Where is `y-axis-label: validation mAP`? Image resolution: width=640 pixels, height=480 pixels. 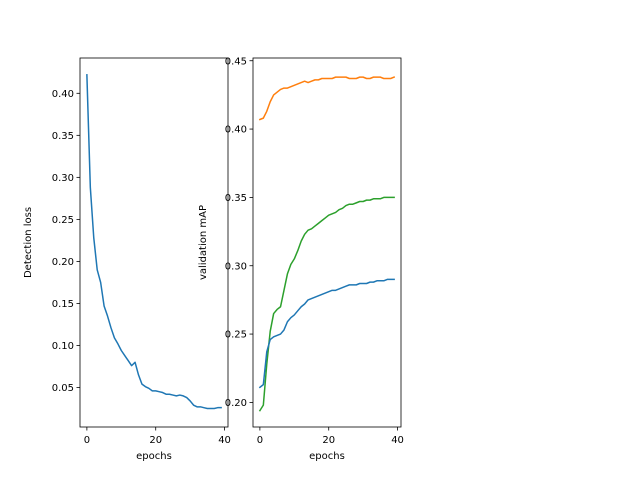
y-axis-label: validation mAP is located at coordinates (203, 242).